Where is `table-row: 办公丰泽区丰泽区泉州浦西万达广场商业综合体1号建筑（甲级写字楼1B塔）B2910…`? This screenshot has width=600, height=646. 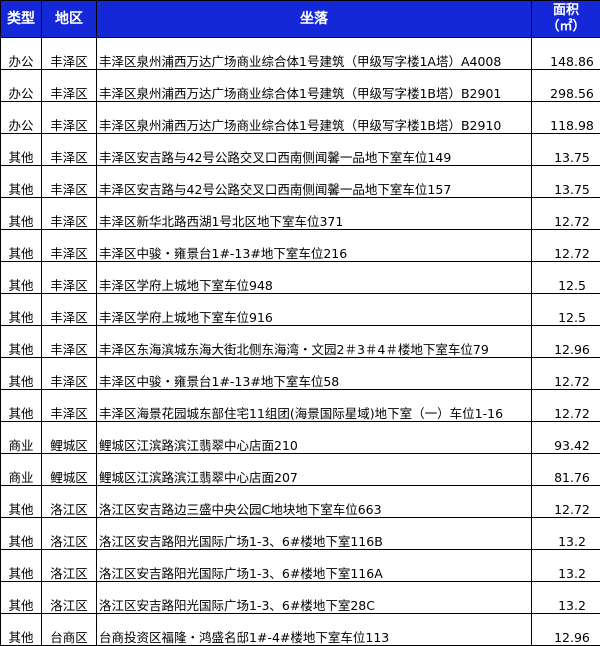
table-row: 办公丰泽区丰泽区泉州浦西万达广场商业综合体1号建筑（甲级写字楼1B塔）B2910… is located at coordinates (300, 118).